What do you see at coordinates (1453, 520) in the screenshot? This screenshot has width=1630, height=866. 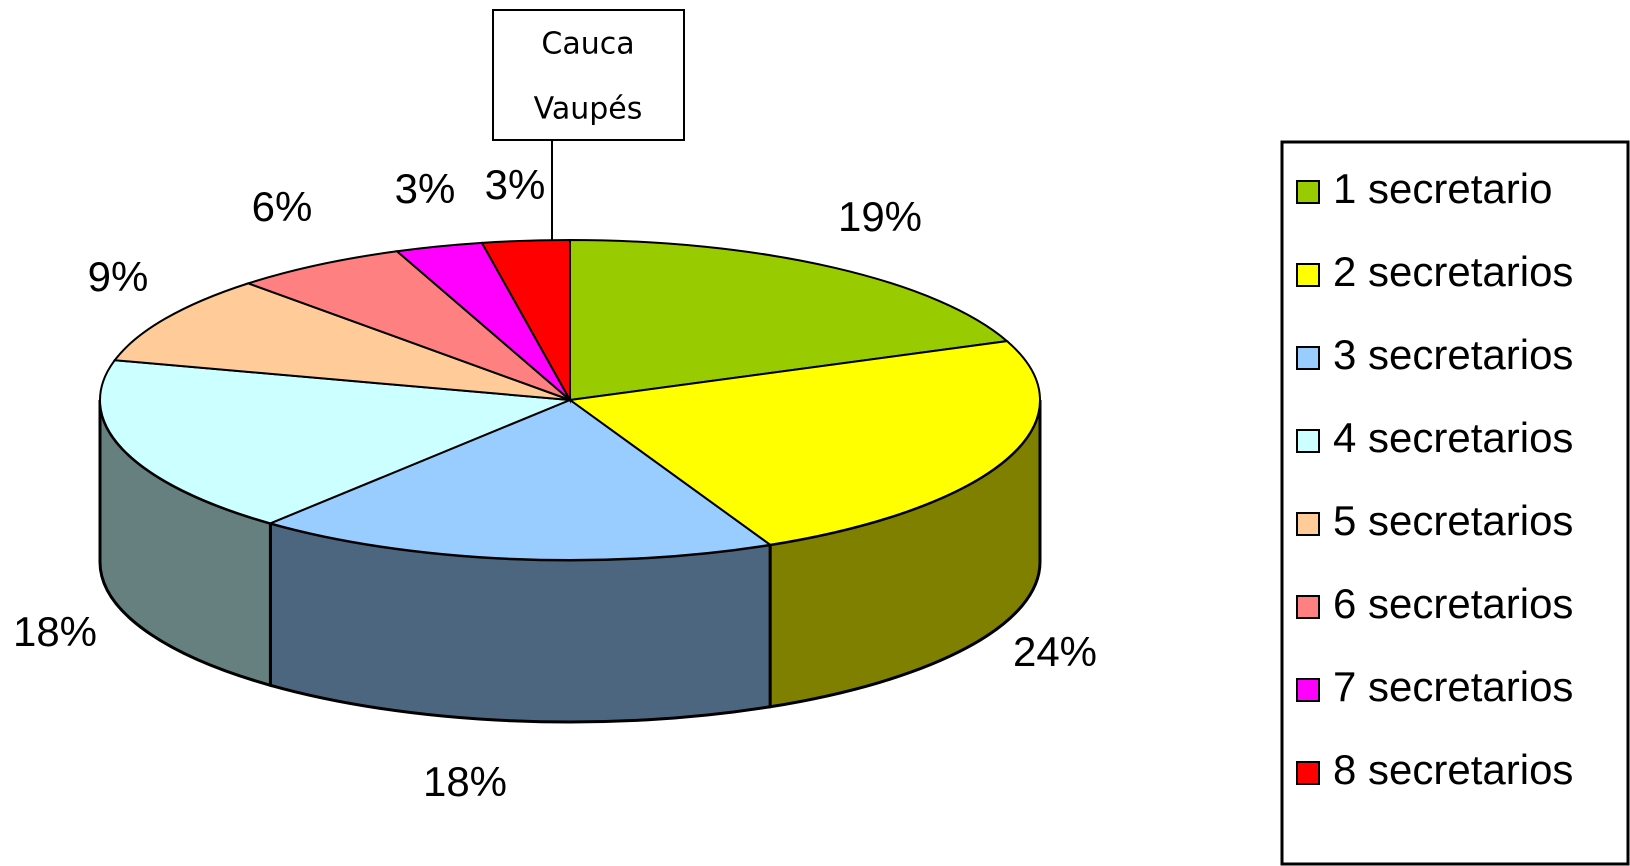 I see `legend-label: 5 secretarios` at bounding box center [1453, 520].